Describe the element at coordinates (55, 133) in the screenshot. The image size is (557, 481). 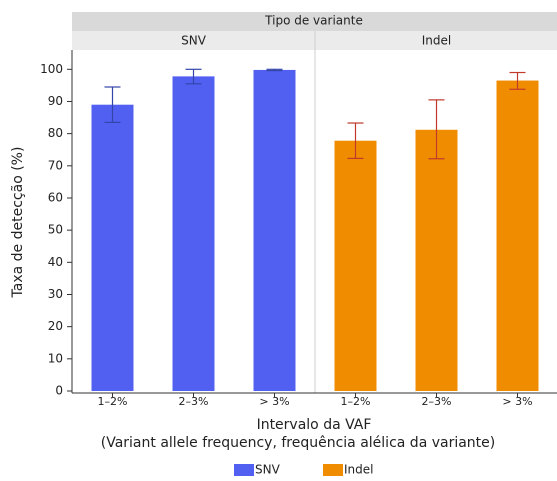
I see `y-tick-label: 80` at that location.